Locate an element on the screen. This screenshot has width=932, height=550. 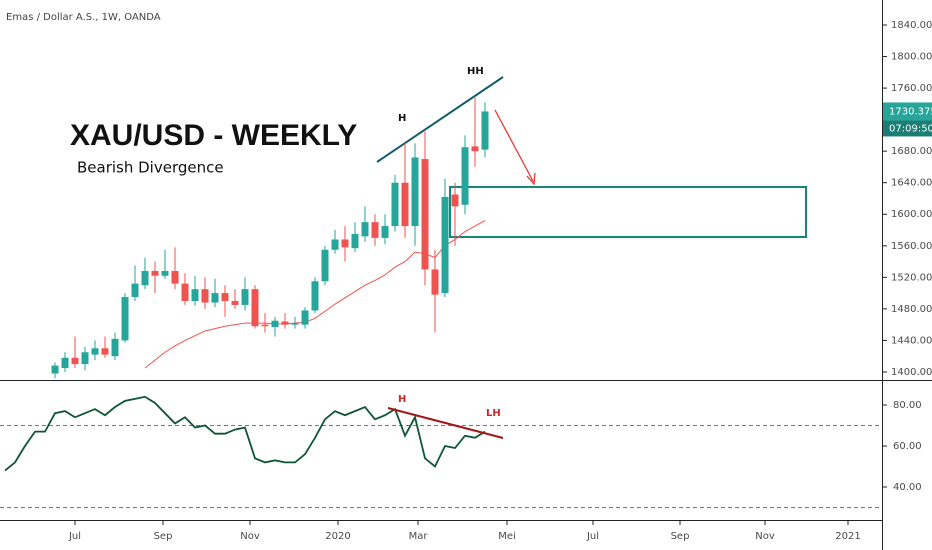
y-tick-label: 1640.000 is located at coordinates (911, 183).